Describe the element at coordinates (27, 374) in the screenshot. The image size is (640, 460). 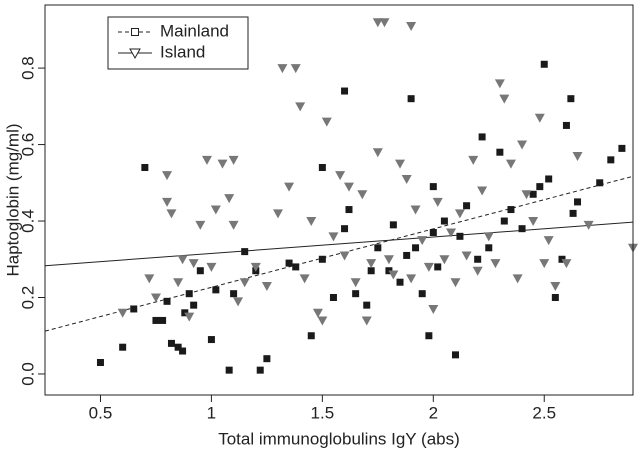
I see `y-tick-label: 0.0` at that location.